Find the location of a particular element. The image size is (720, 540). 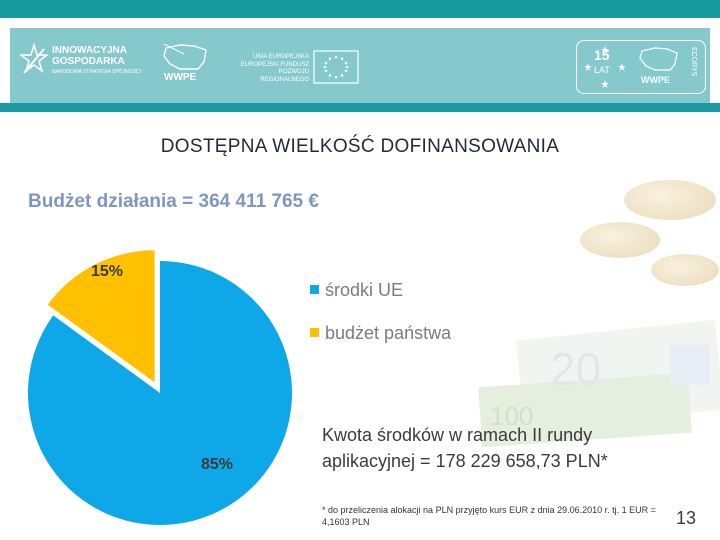

kwota-line2: aplikacyjnej = 178 229 658,73 PLN* is located at coordinates (465, 461).